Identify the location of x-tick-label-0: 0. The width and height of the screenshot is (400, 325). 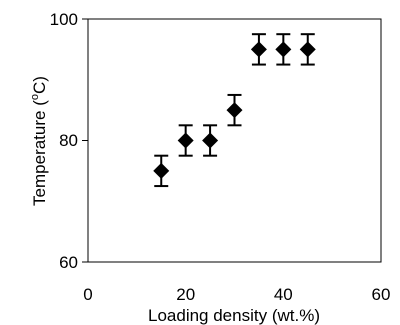
(87, 294).